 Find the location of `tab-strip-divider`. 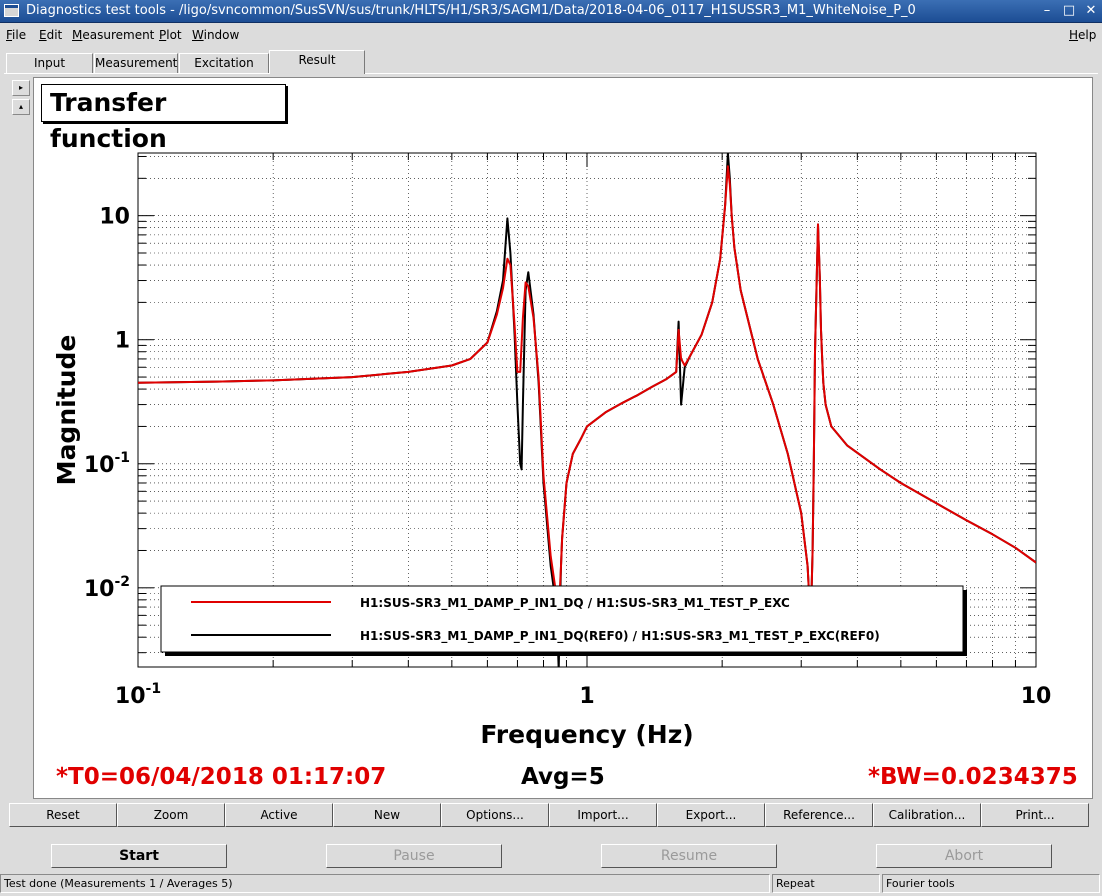

tab-strip-divider is located at coordinates (551, 73).